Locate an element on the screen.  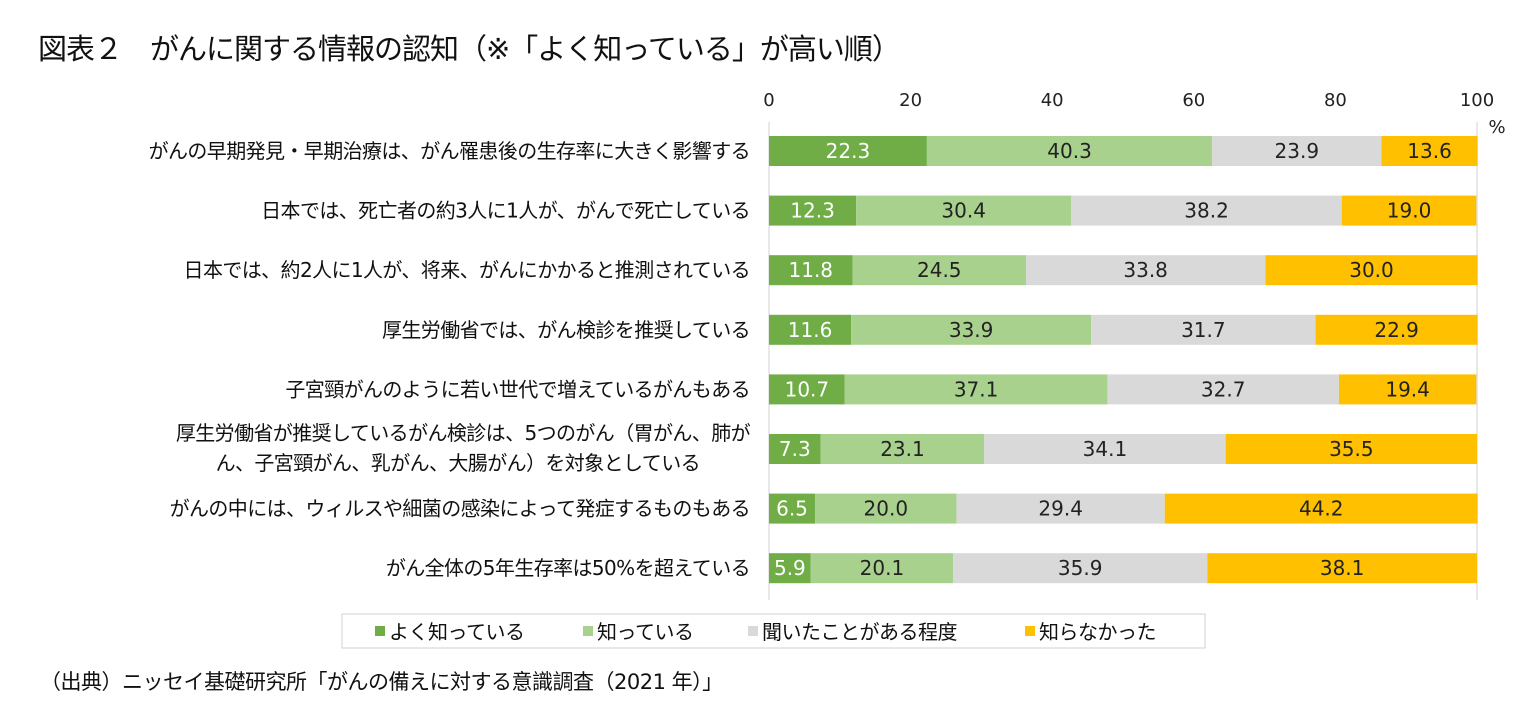
x-tick-label: 40 is located at coordinates (1052, 100).